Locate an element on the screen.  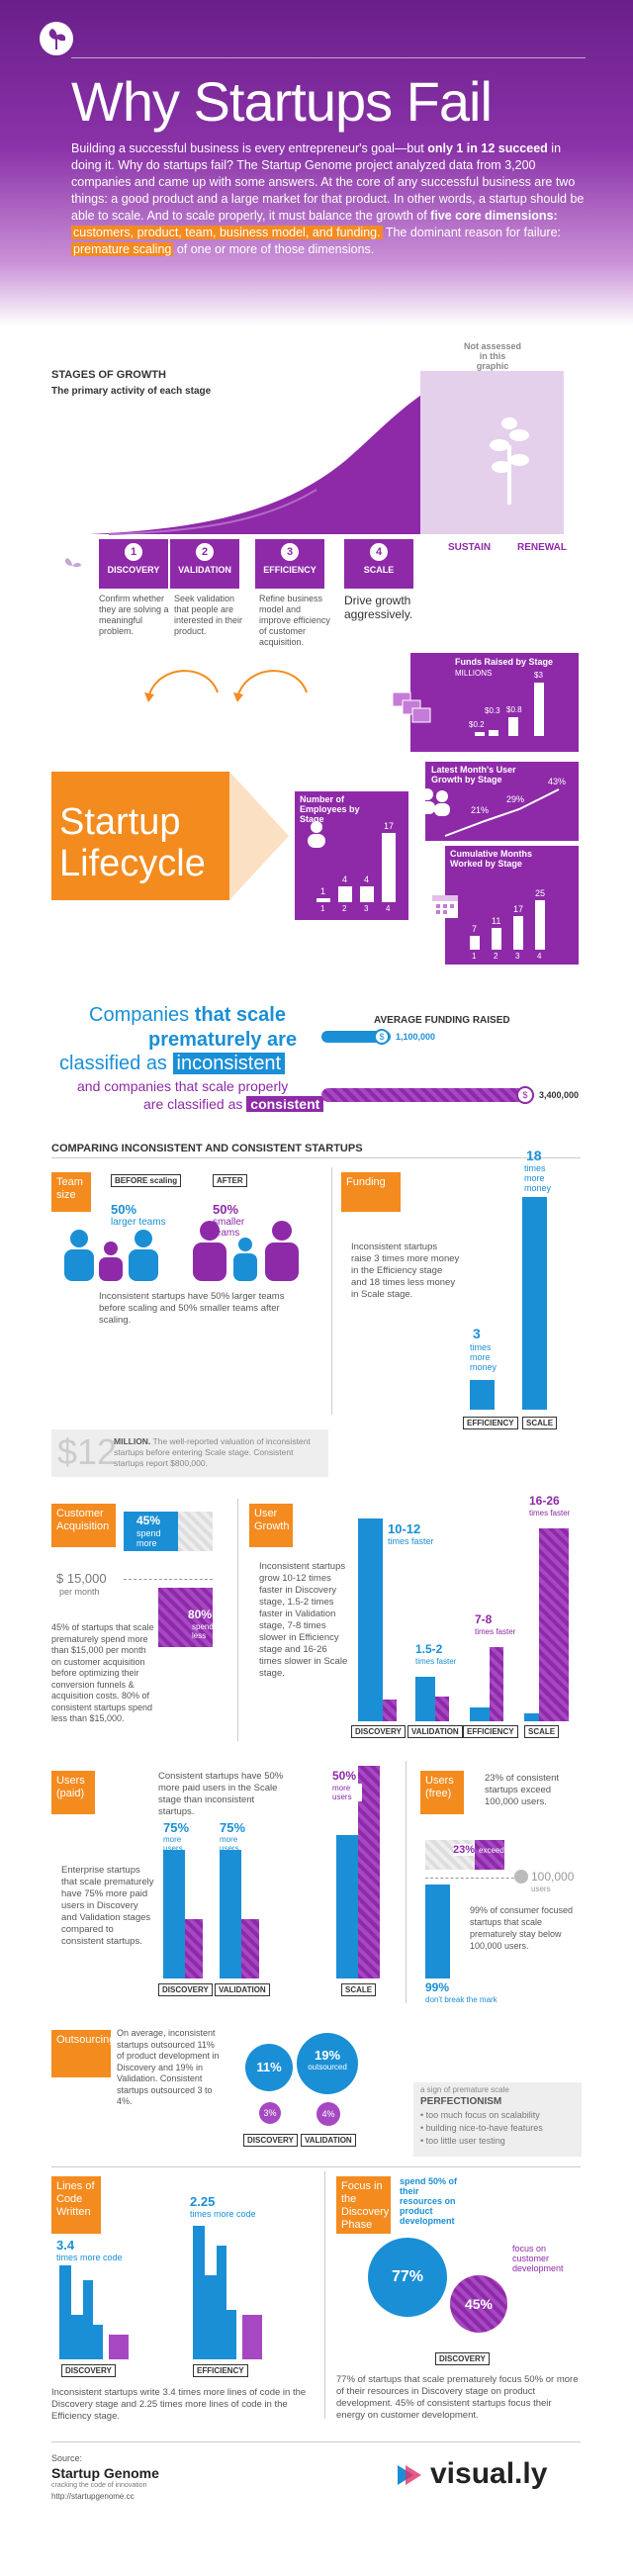
outs-circle-4: 4% is located at coordinates (328, 2114).